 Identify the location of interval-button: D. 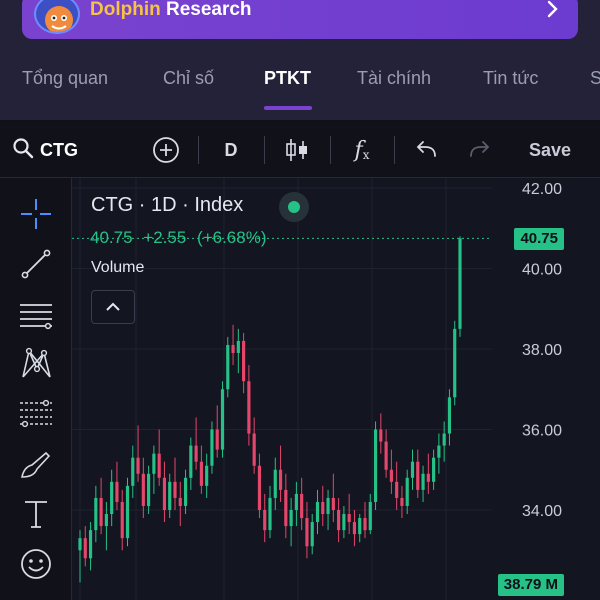
(231, 149).